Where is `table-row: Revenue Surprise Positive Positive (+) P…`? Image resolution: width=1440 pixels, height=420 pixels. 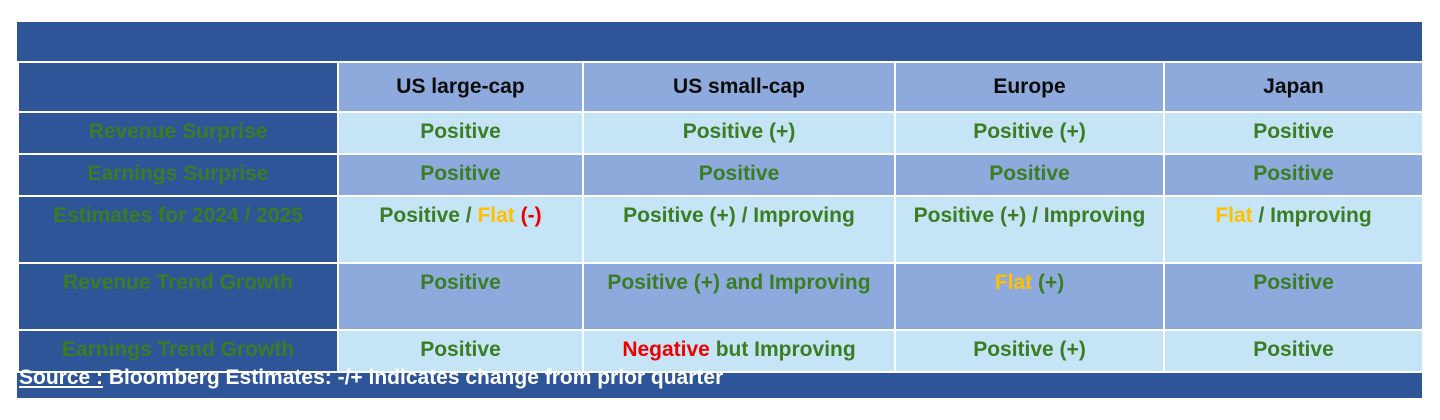
table-row: Revenue Surprise Positive Positive (+) P… is located at coordinates (720, 133).